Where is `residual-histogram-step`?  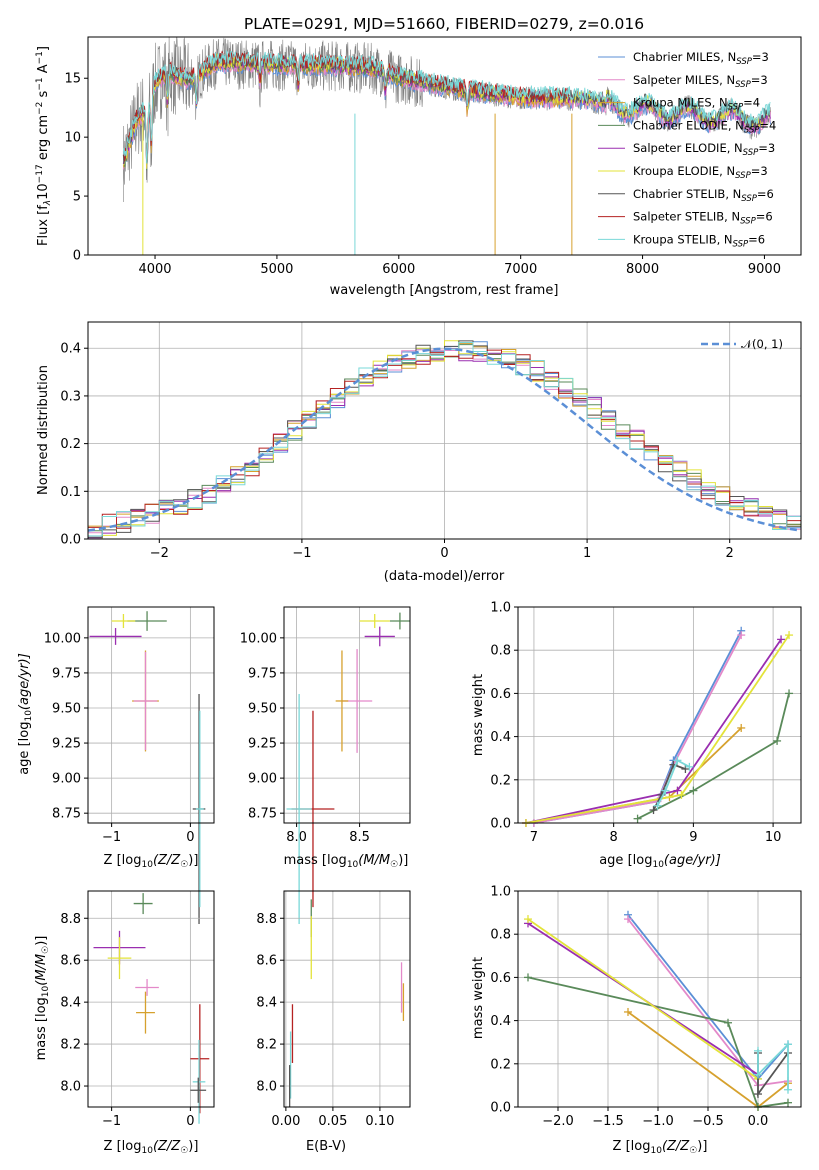 residual-histogram-step is located at coordinates (444, 440).